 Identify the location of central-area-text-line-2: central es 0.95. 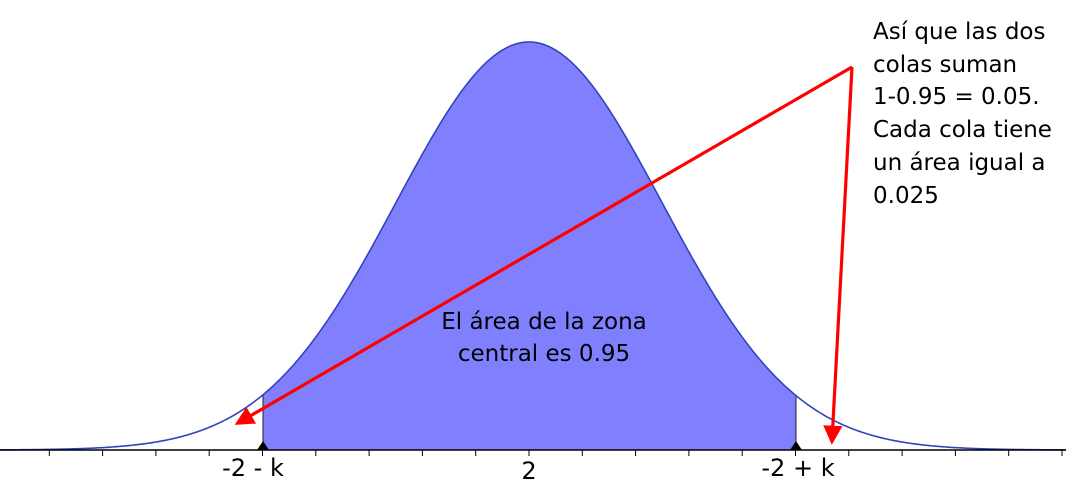
(544, 354).